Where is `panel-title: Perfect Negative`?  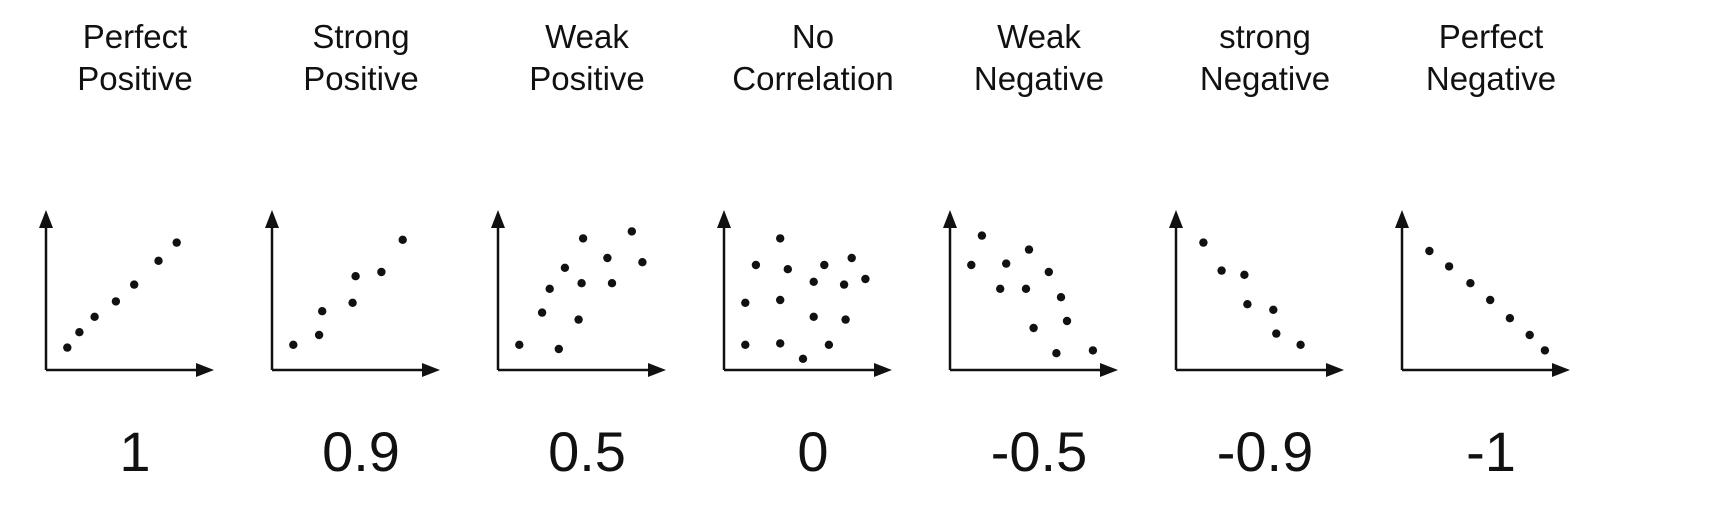
panel-title: Perfect Negative is located at coordinates (1491, 58).